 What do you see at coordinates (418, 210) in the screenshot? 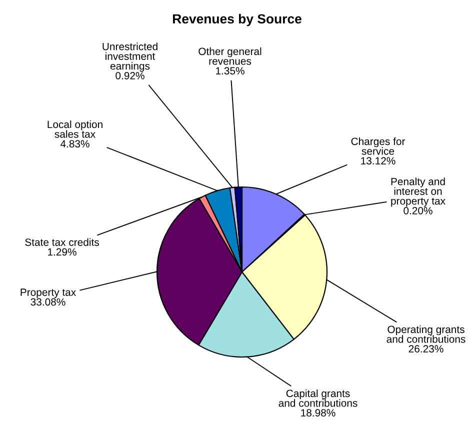
I see `data-label: 0.20%` at bounding box center [418, 210].